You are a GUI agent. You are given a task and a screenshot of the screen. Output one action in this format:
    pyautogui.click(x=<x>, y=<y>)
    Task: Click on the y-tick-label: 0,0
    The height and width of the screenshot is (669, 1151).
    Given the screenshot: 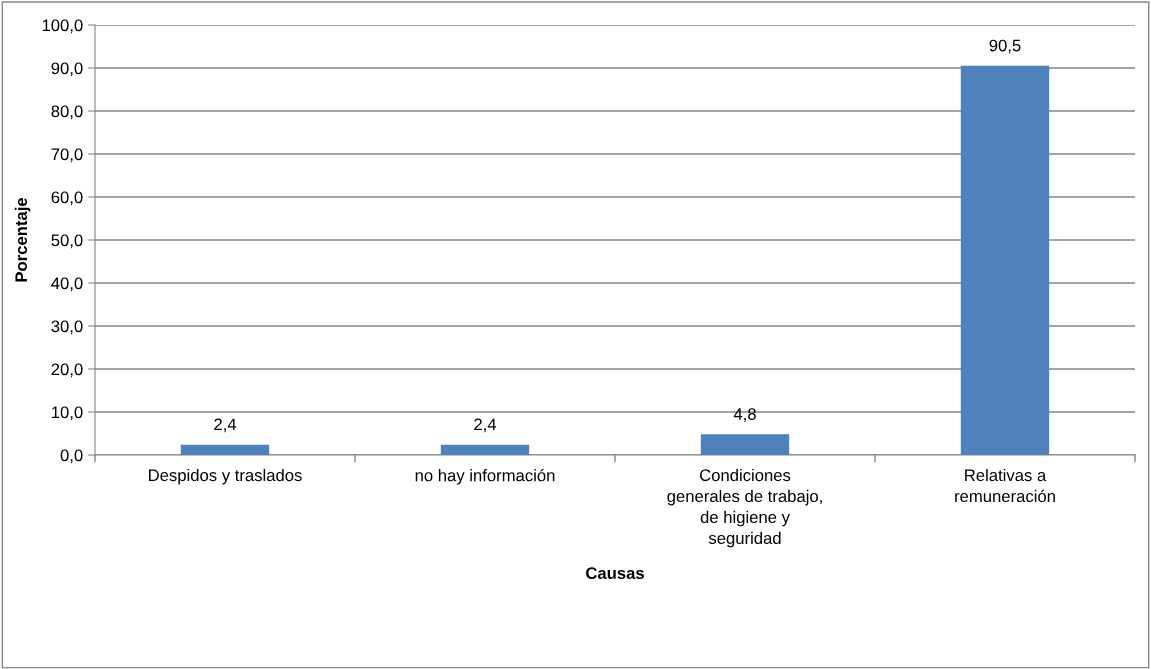 What is the action you would take?
    pyautogui.click(x=71, y=456)
    